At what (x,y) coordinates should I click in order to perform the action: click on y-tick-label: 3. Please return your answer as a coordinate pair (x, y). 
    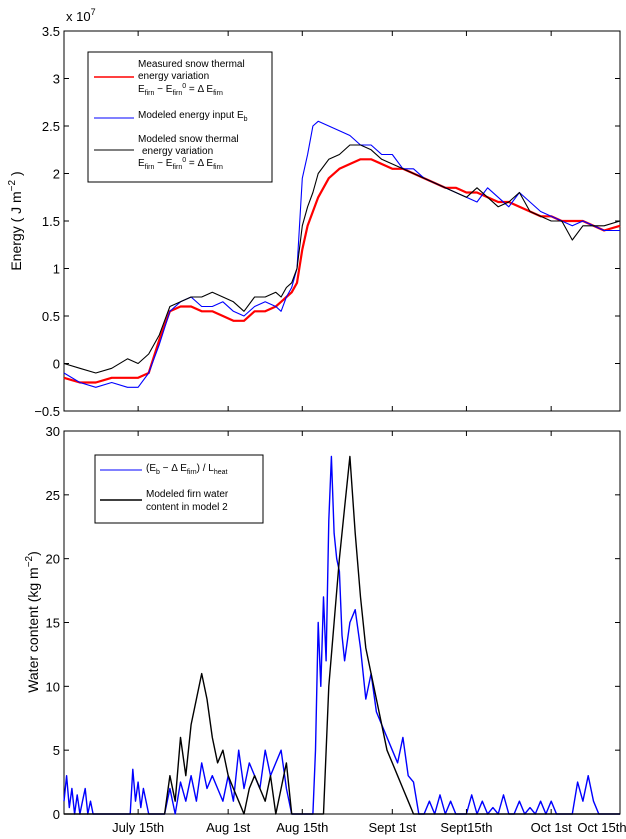
    Looking at the image, I should click on (56, 79).